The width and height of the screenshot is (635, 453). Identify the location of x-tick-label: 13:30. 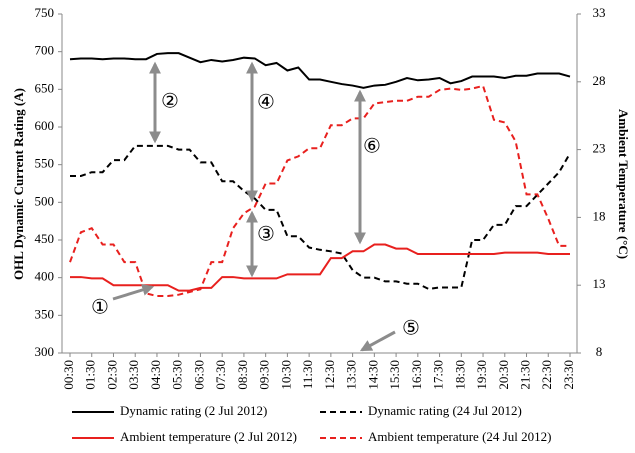
(351, 375).